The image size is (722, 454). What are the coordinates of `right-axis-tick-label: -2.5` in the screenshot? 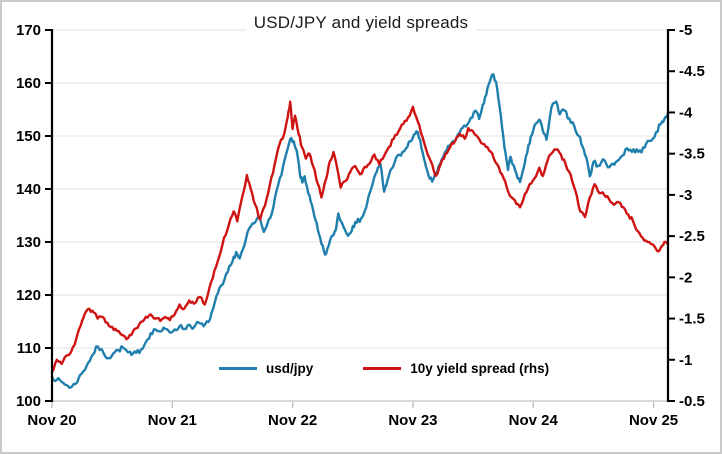 It's located at (692, 236).